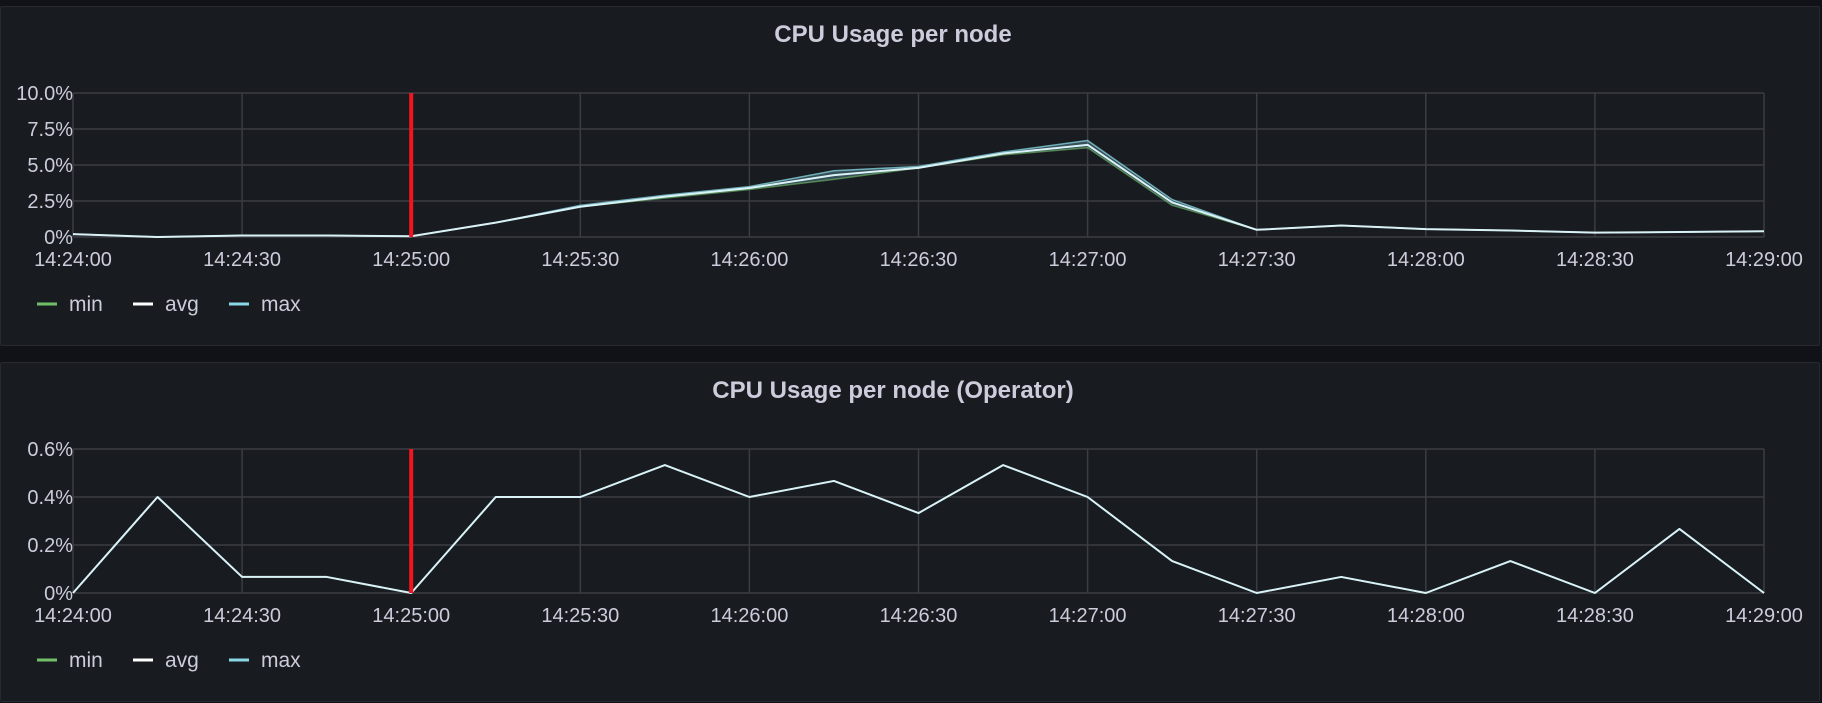 The width and height of the screenshot is (1822, 703). I want to click on y-tick-label: 7.5%, so click(50, 130).